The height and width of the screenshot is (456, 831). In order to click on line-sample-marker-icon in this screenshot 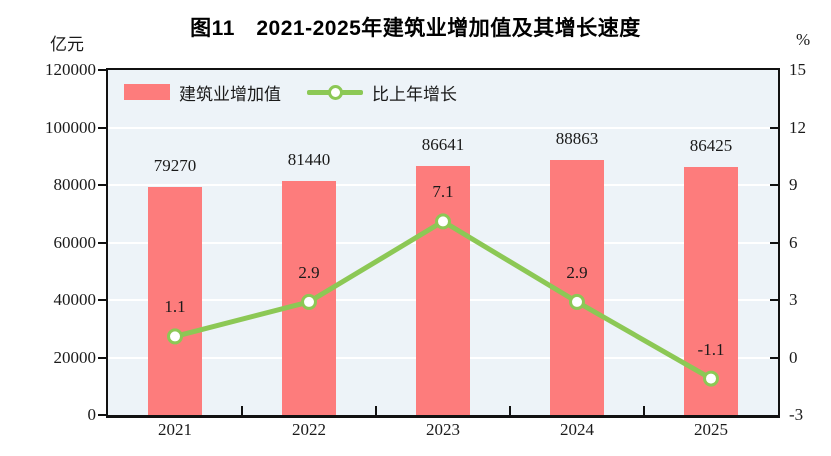, I will do `click(335, 92)`.